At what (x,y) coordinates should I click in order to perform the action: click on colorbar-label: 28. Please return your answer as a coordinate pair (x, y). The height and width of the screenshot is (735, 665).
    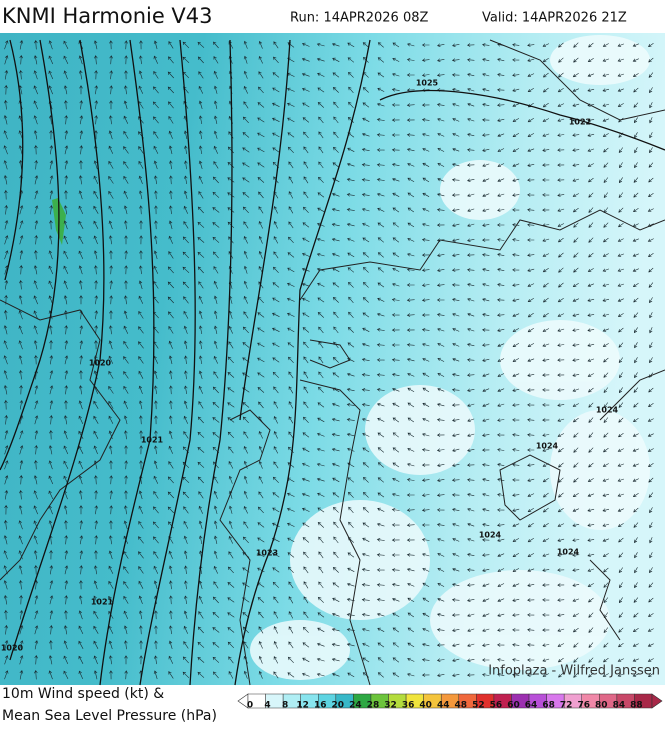
    Looking at the image, I should click on (373, 706).